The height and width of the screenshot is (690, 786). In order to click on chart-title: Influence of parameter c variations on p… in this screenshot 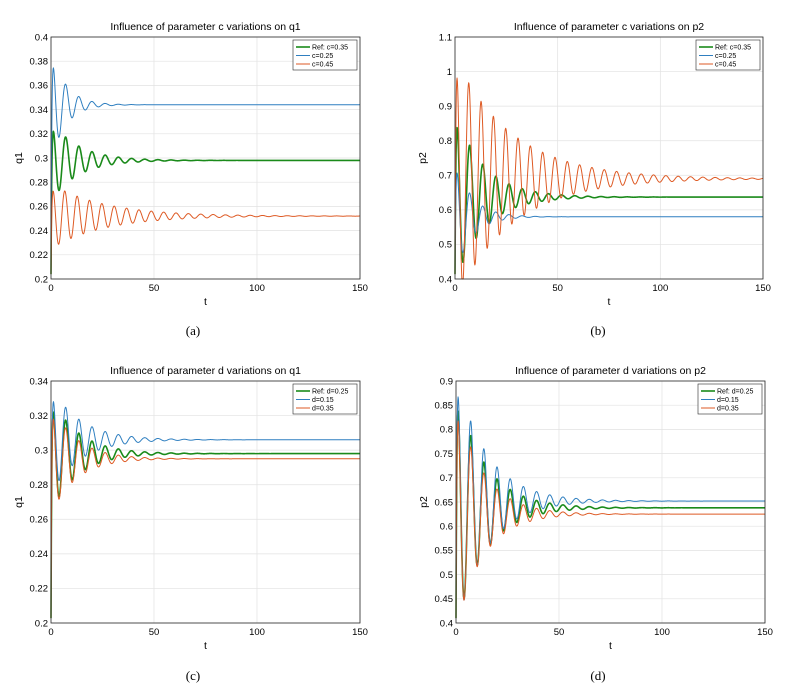, I will do `click(609, 27)`.